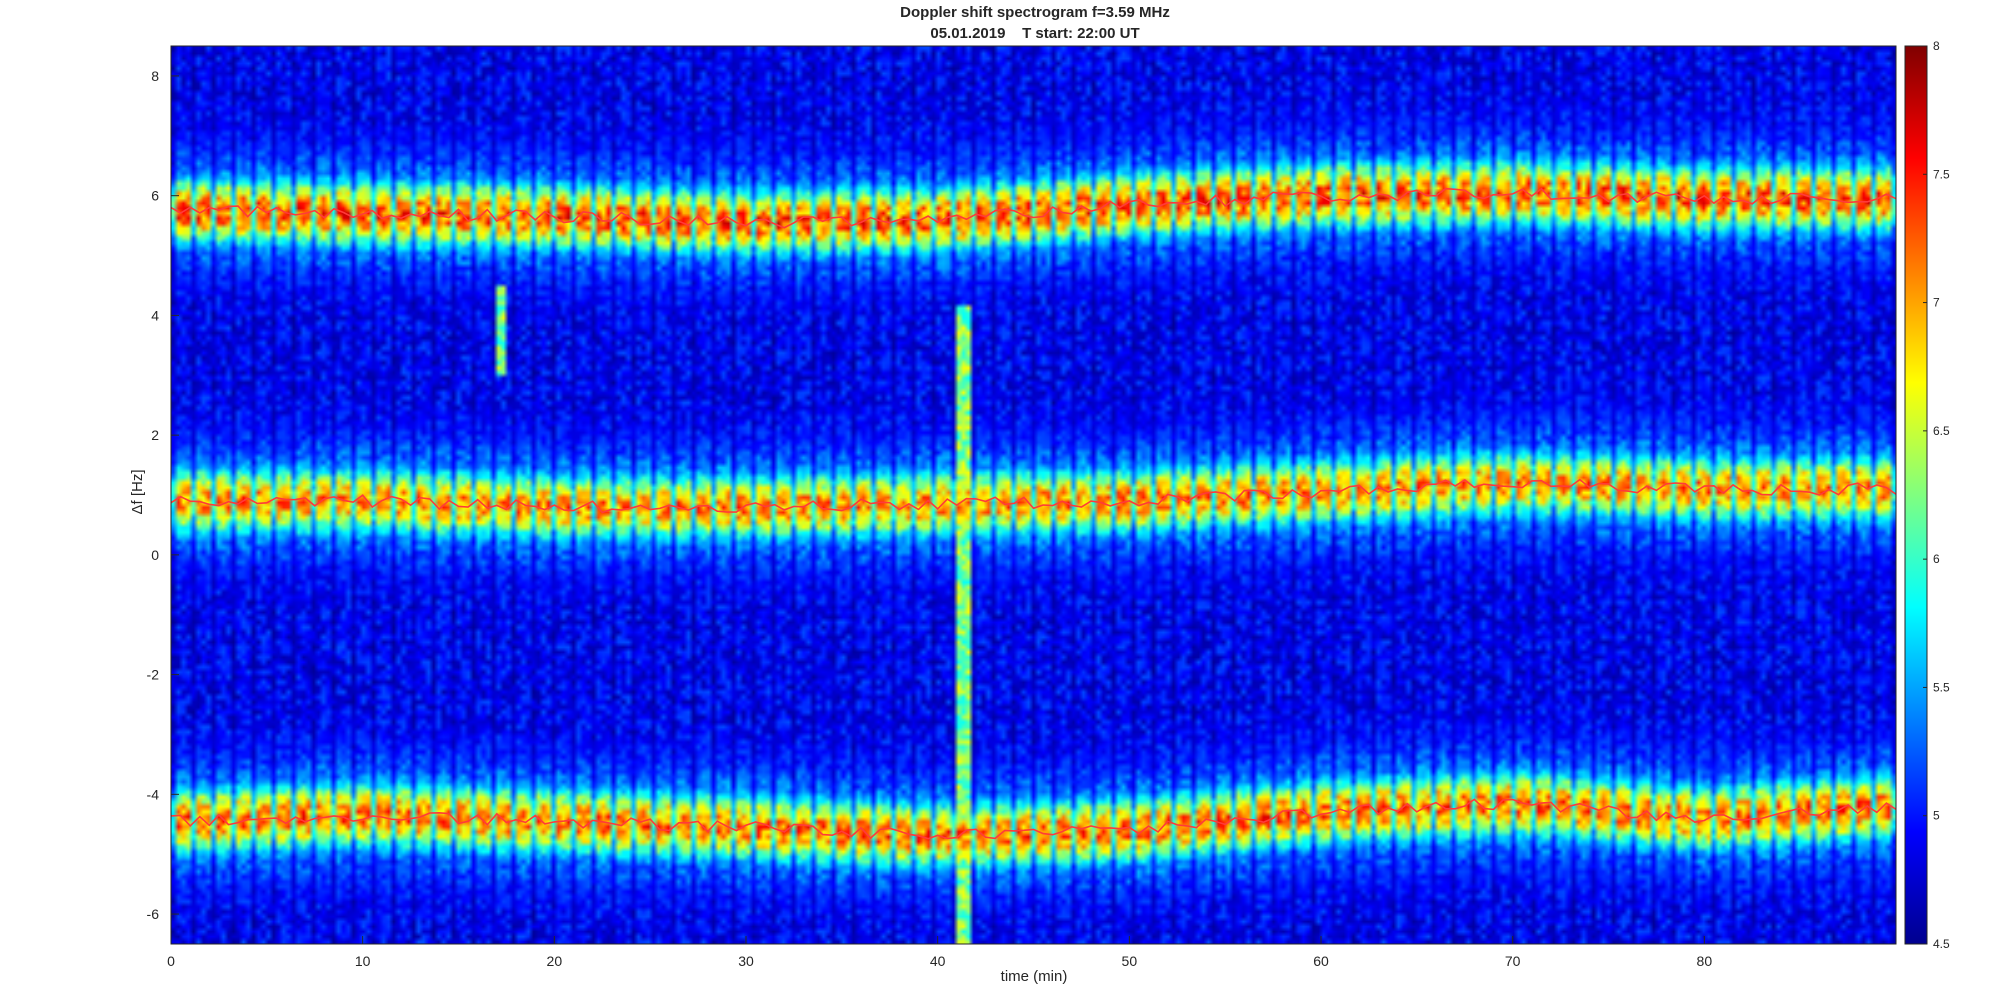 This screenshot has height=1003, width=2000. Describe the element at coordinates (1941, 431) in the screenshot. I see `colorbar-tick-label: 6.5` at that location.